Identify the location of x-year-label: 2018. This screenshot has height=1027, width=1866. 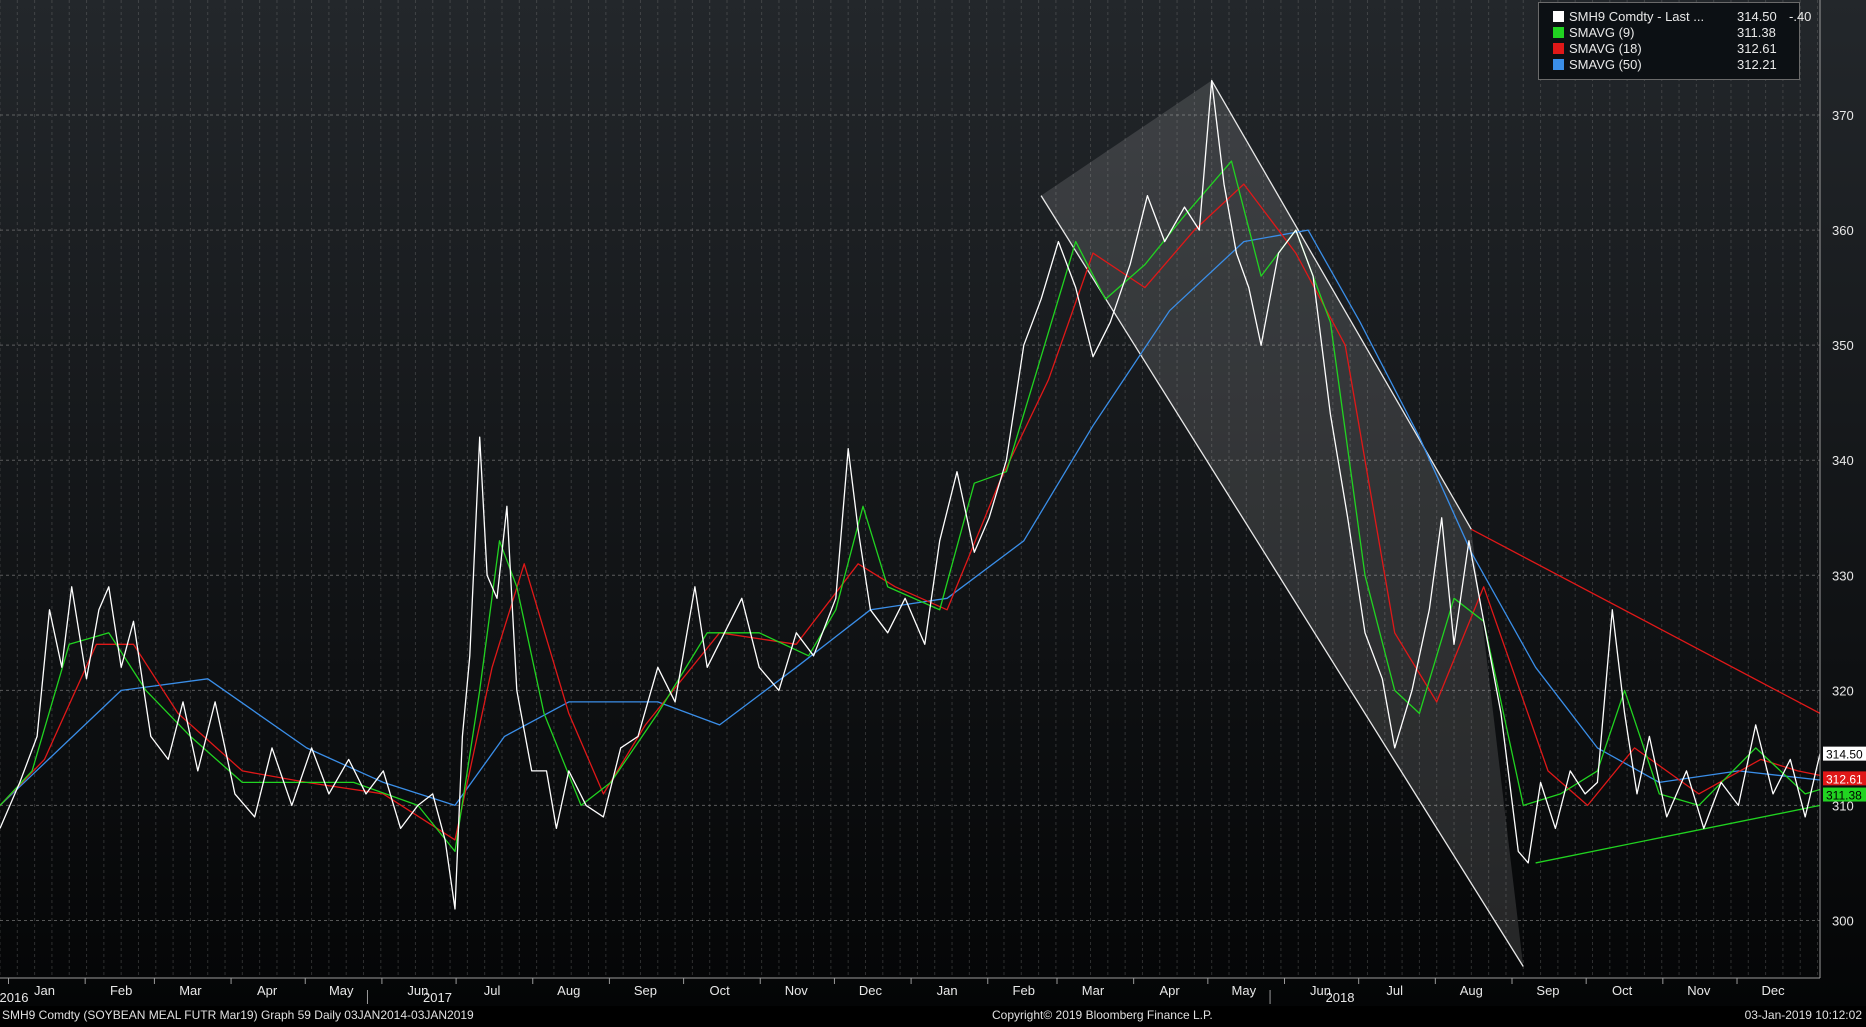
(1340, 997).